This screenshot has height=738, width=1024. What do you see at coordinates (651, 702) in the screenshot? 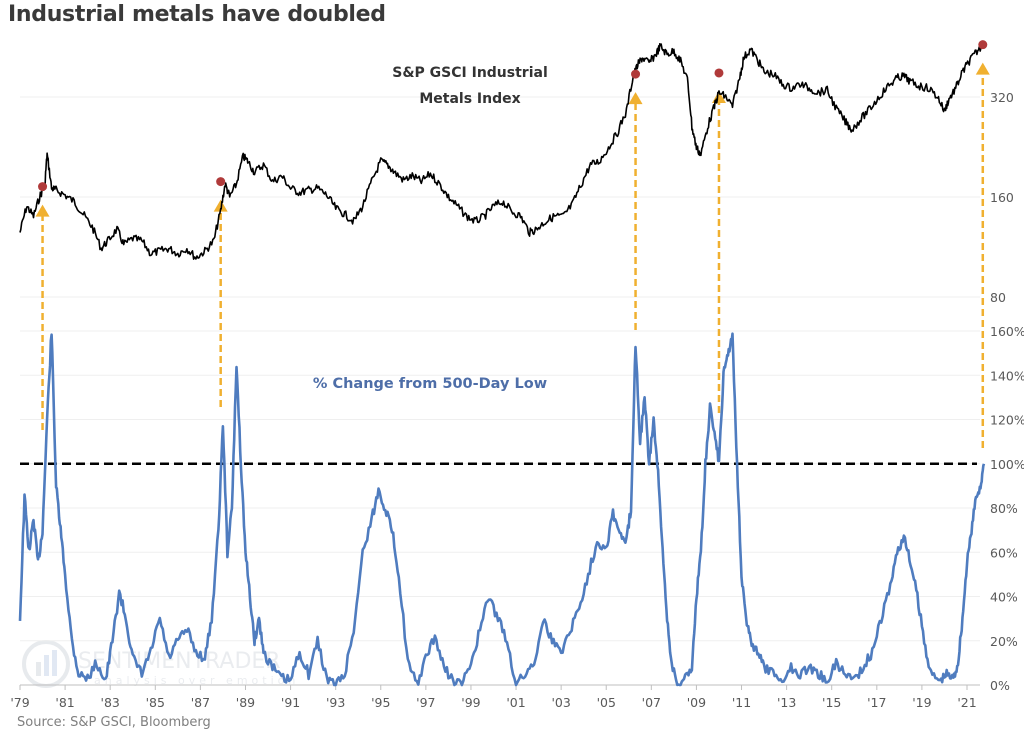
I see `x-tick-label: '07` at bounding box center [651, 702].